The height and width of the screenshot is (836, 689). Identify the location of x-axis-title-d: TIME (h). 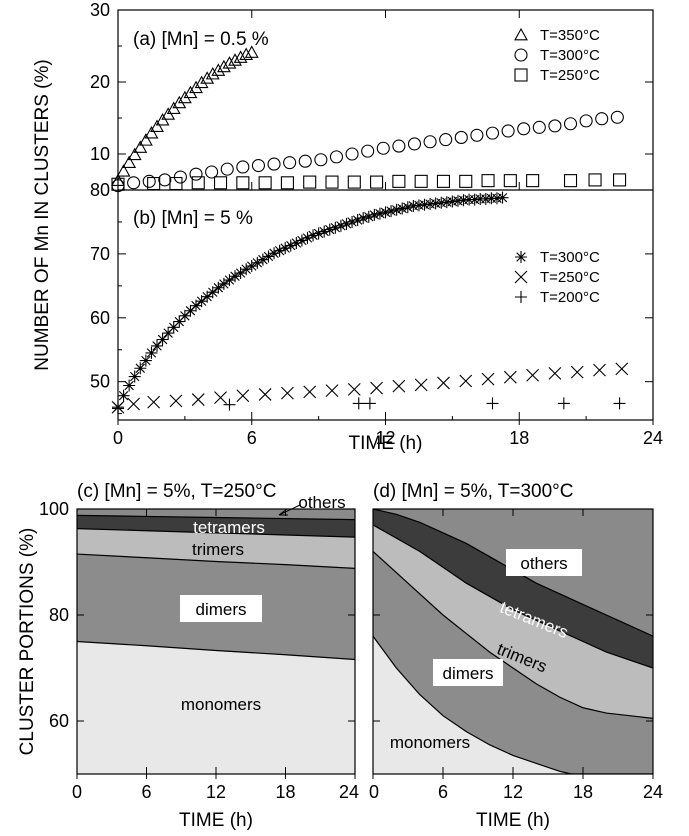
(513, 820).